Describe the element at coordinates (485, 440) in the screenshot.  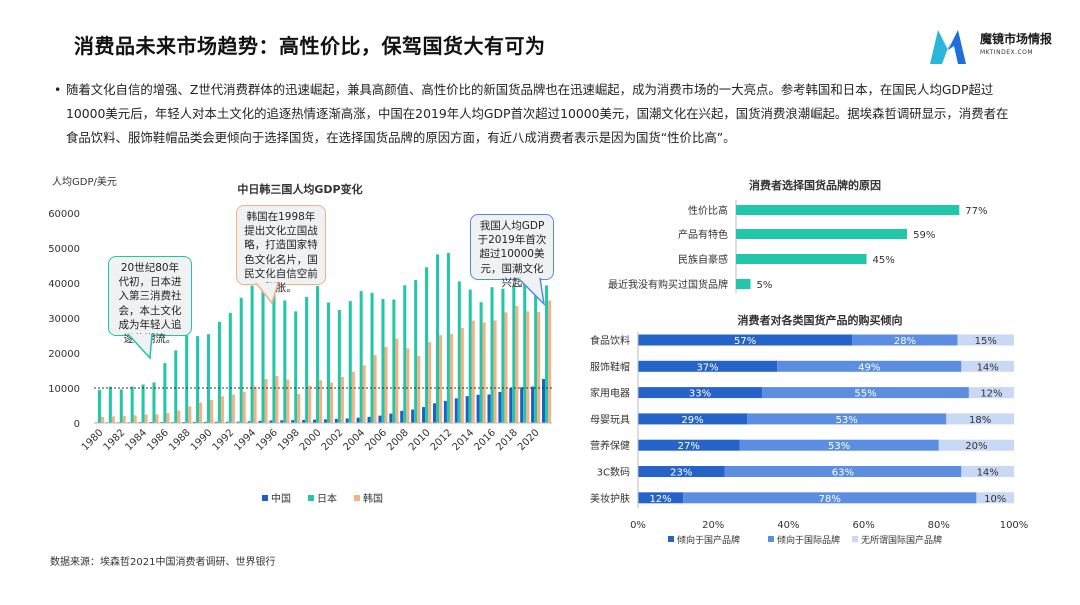
I see `gdp-xtick: 2016` at that location.